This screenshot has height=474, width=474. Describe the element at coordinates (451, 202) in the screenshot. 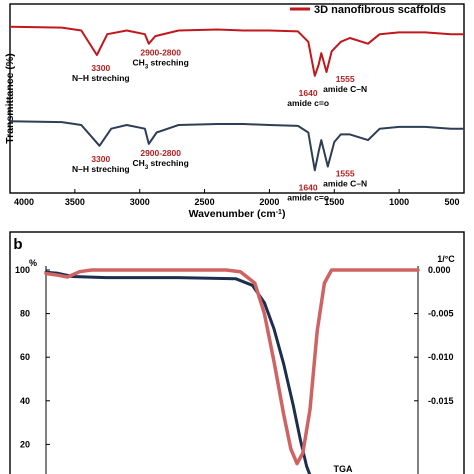

I see `ftir-x-tick-label: 500` at that location.